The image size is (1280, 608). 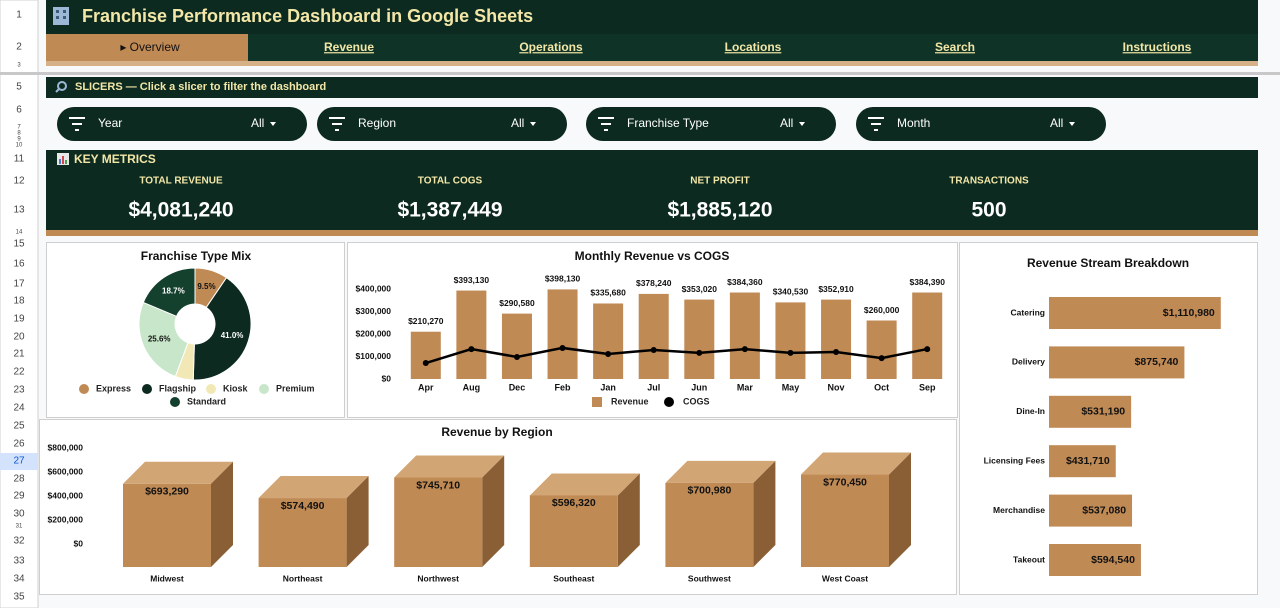 What do you see at coordinates (426, 321) in the screenshot?
I see `data-label: $210,270` at bounding box center [426, 321].